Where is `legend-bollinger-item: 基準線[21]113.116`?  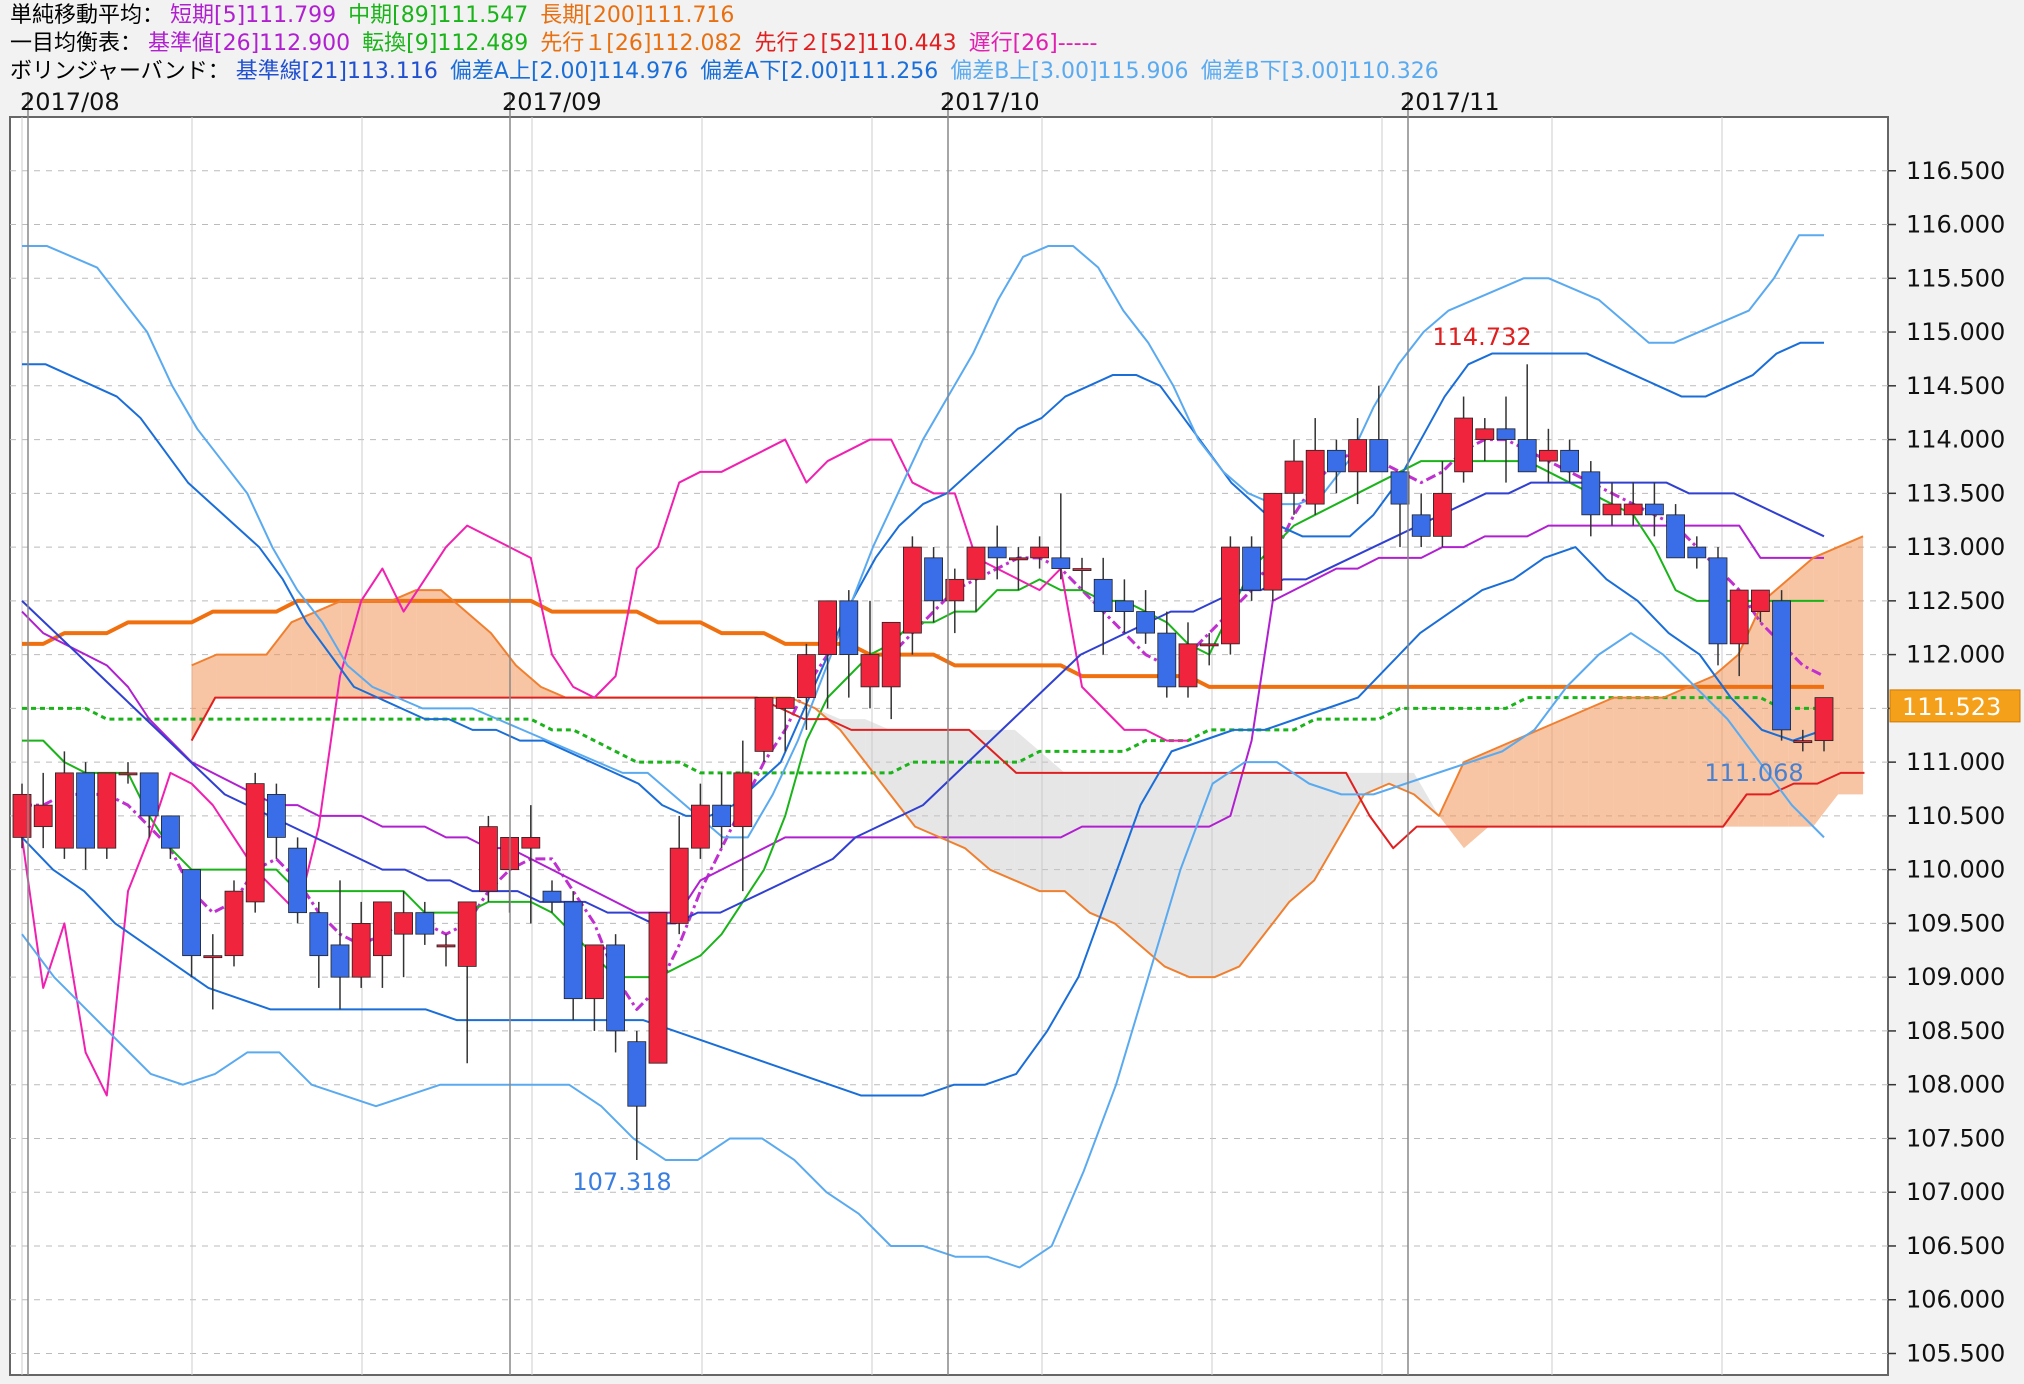 legend-bollinger-item: 基準線[21]113.116 is located at coordinates (336, 71).